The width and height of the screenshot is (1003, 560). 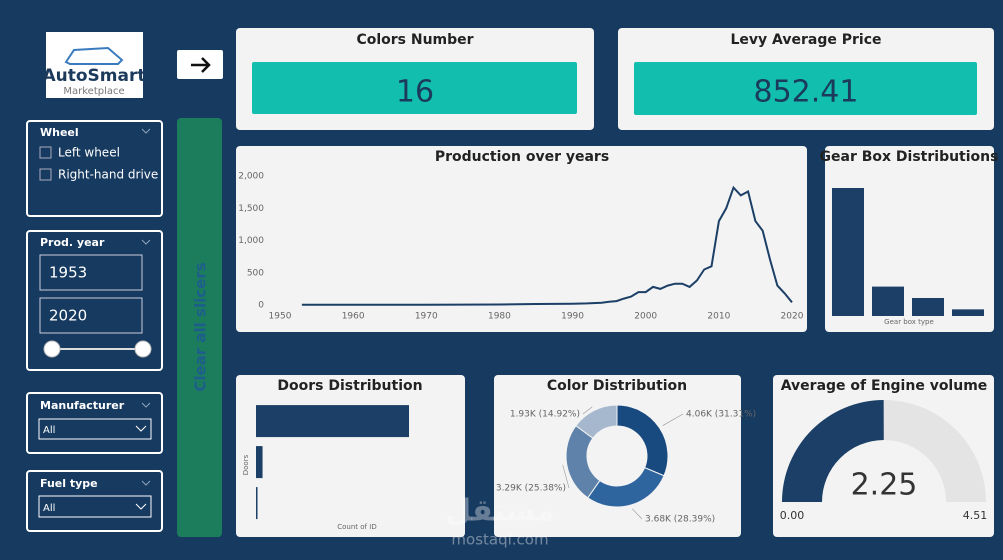 I want to click on logo-tagline: Marketplace, so click(x=93, y=91).